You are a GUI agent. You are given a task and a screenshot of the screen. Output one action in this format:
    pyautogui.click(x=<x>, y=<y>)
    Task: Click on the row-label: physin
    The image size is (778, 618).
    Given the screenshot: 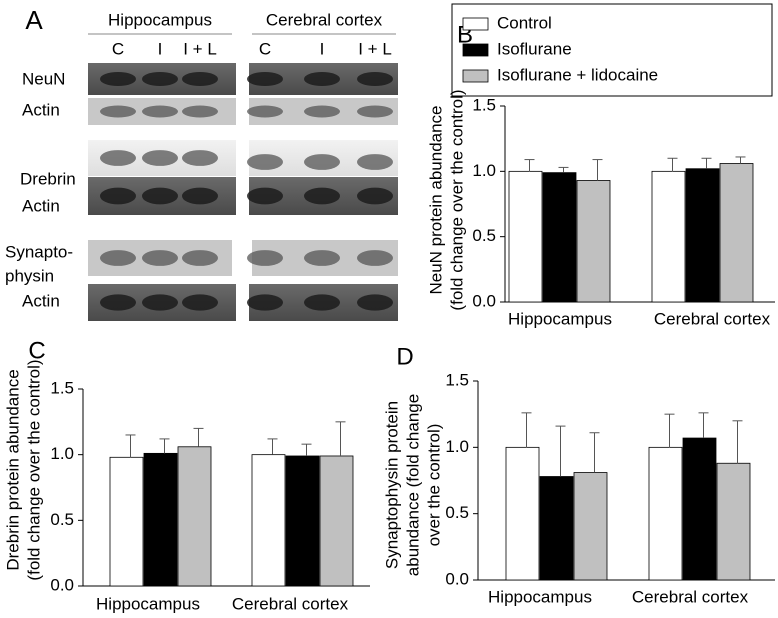 What is the action you would take?
    pyautogui.click(x=29, y=275)
    